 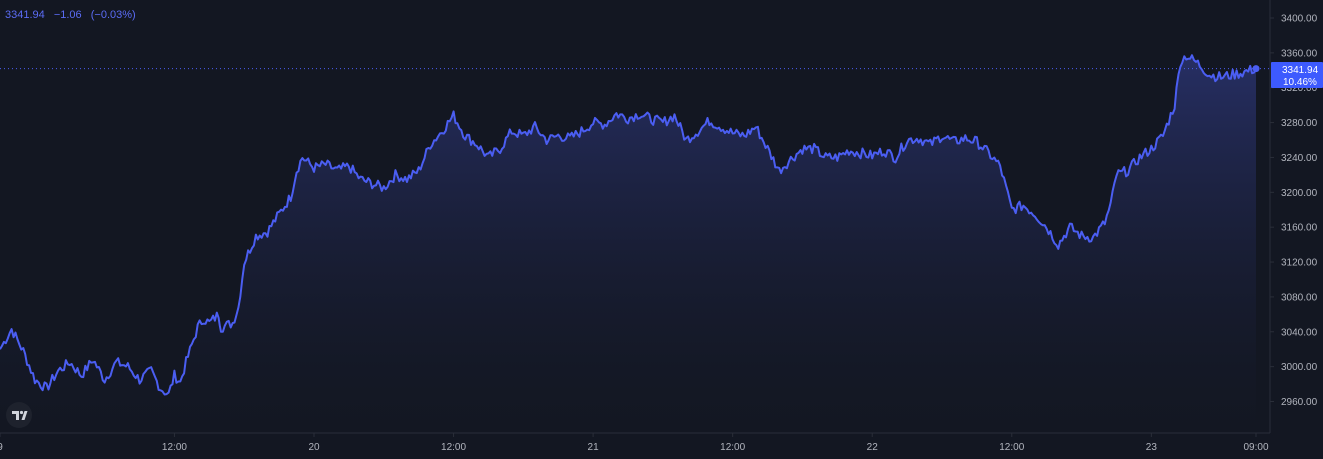 I want to click on y-tick-label: 2960.00, so click(x=1299, y=402).